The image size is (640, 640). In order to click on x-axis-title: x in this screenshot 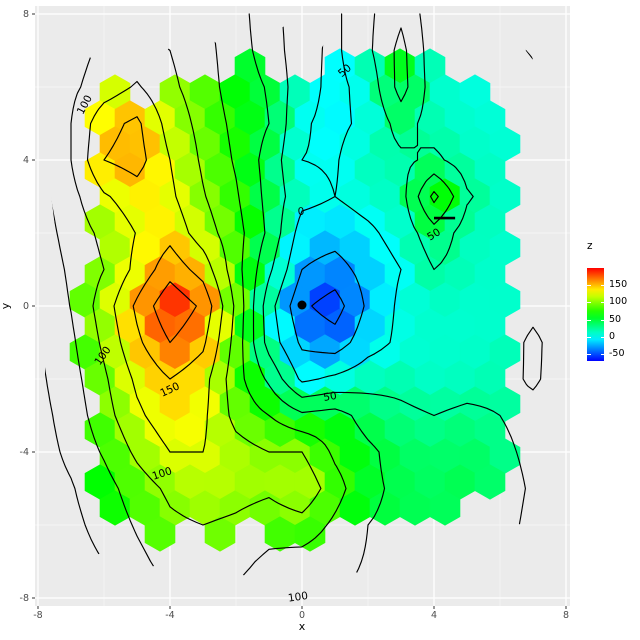, I will do `click(302, 626)`.